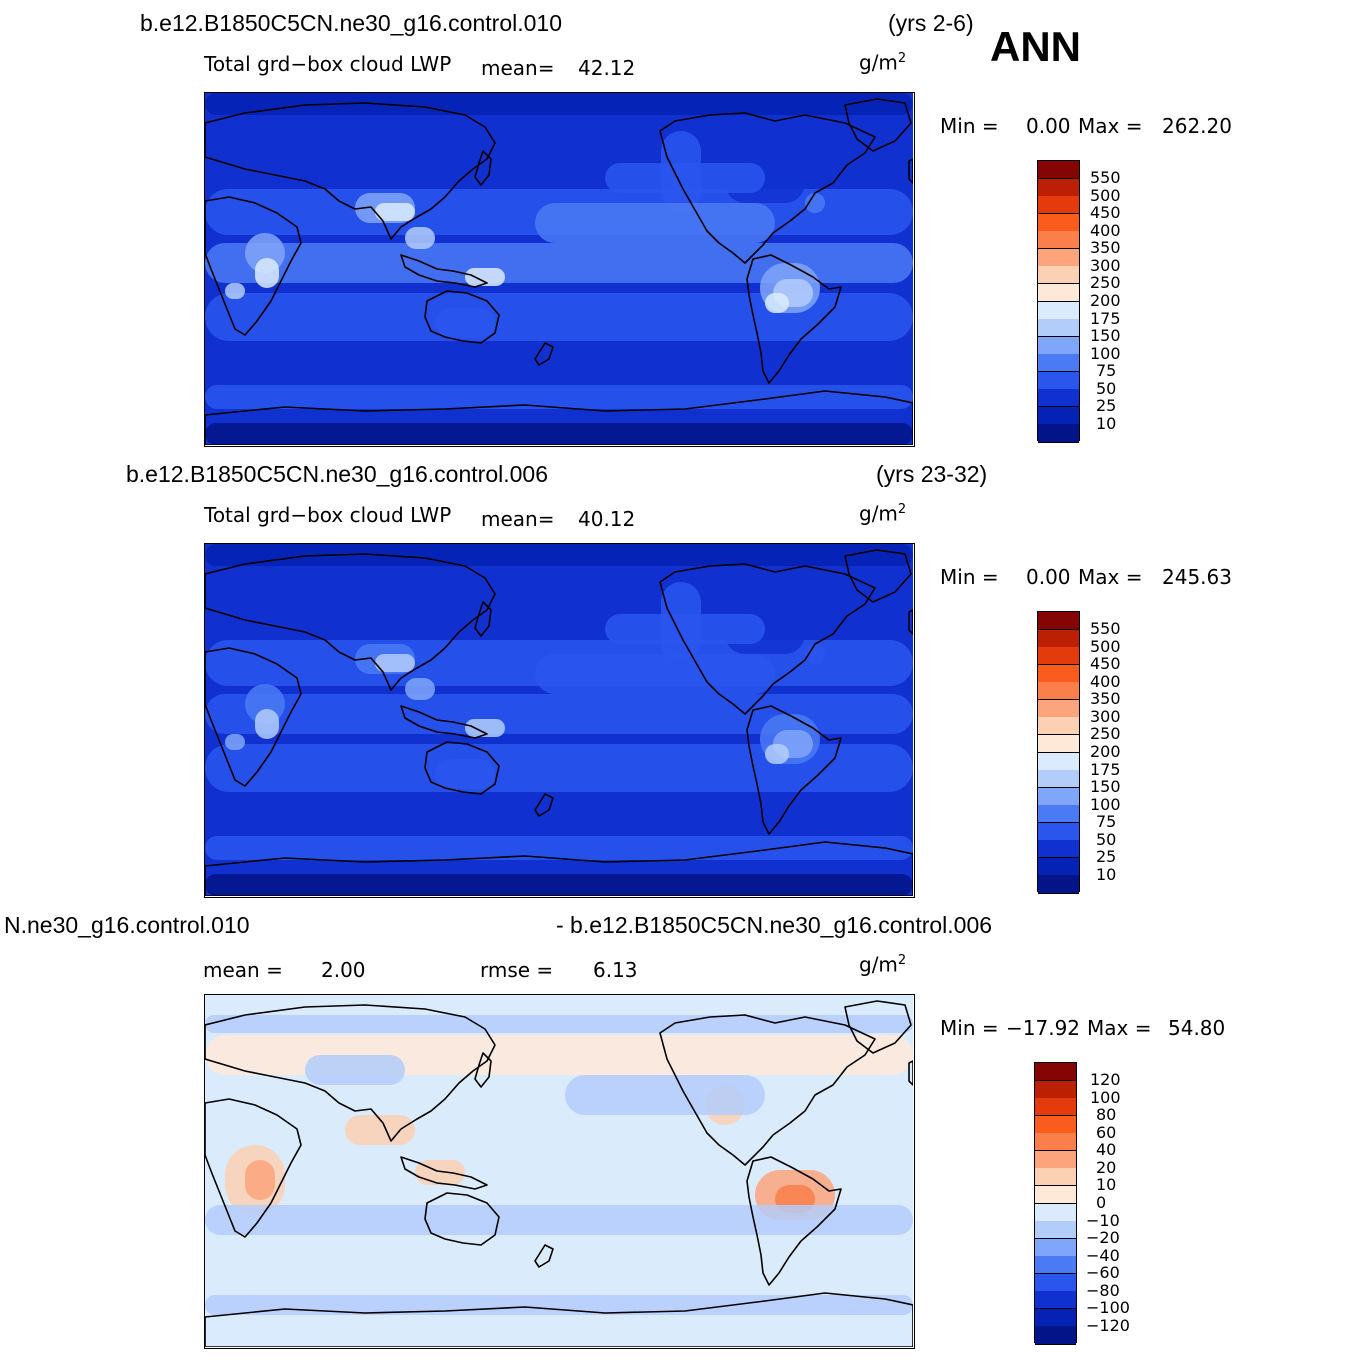 This screenshot has height=1363, width=1364. I want to click on coastline-north-america, so click(767, 188).